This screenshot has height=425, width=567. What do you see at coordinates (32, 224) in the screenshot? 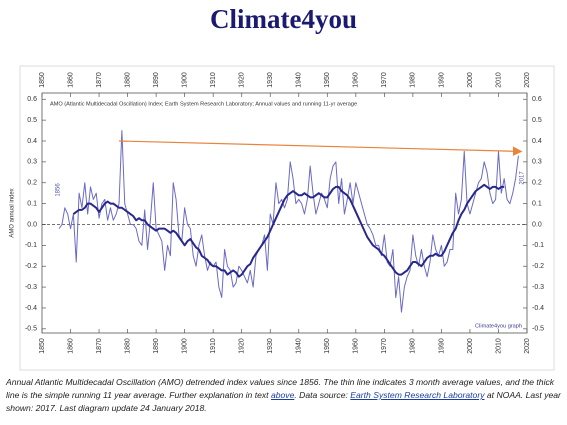
I see `y-tick-label: 0.0` at bounding box center [32, 224].